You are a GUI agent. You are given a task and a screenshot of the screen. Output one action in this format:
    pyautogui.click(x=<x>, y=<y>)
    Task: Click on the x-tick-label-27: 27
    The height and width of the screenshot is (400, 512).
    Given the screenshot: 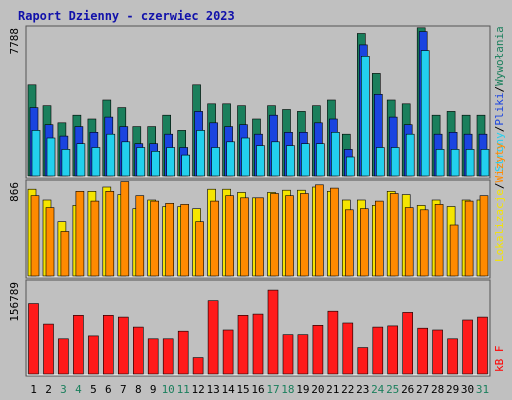 What is the action you would take?
    pyautogui.click(x=422, y=389)
    